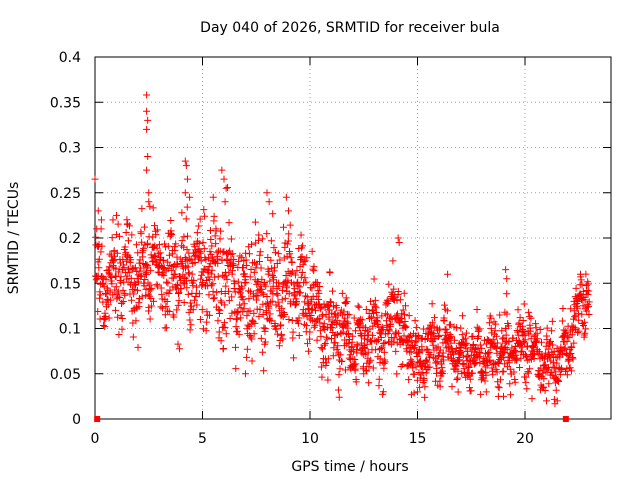 This screenshot has width=640, height=480. Describe the element at coordinates (65, 194) in the screenshot. I see `y-tick-label: 0.25` at that location.